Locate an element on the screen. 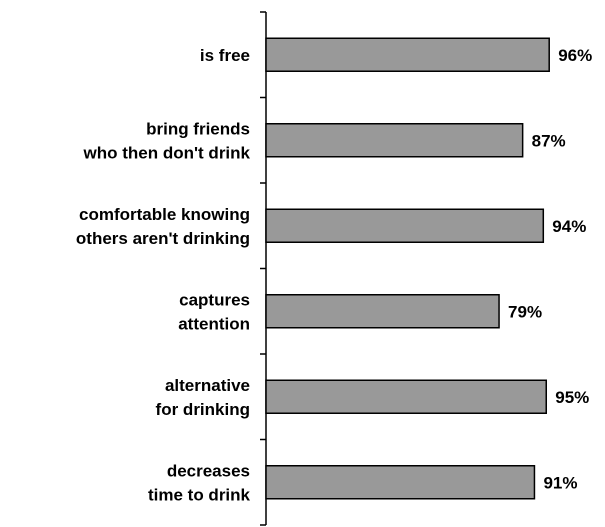 This screenshot has height=527, width=605. data-label: 96% is located at coordinates (575, 55).